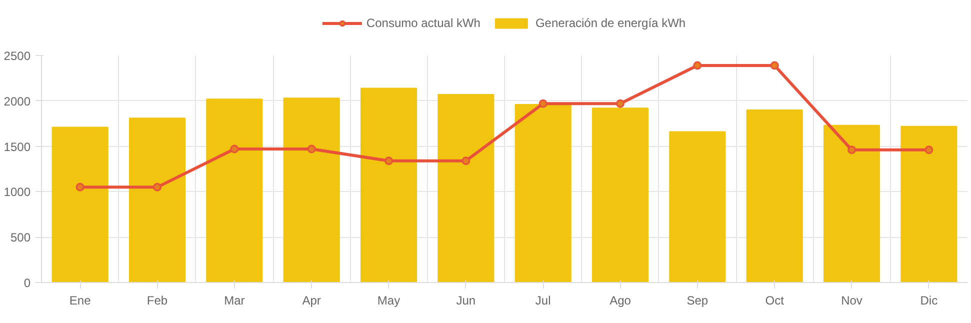 This screenshot has height=323, width=971. What do you see at coordinates (388, 301) in the screenshot?
I see `x-tick-label: May` at bounding box center [388, 301].